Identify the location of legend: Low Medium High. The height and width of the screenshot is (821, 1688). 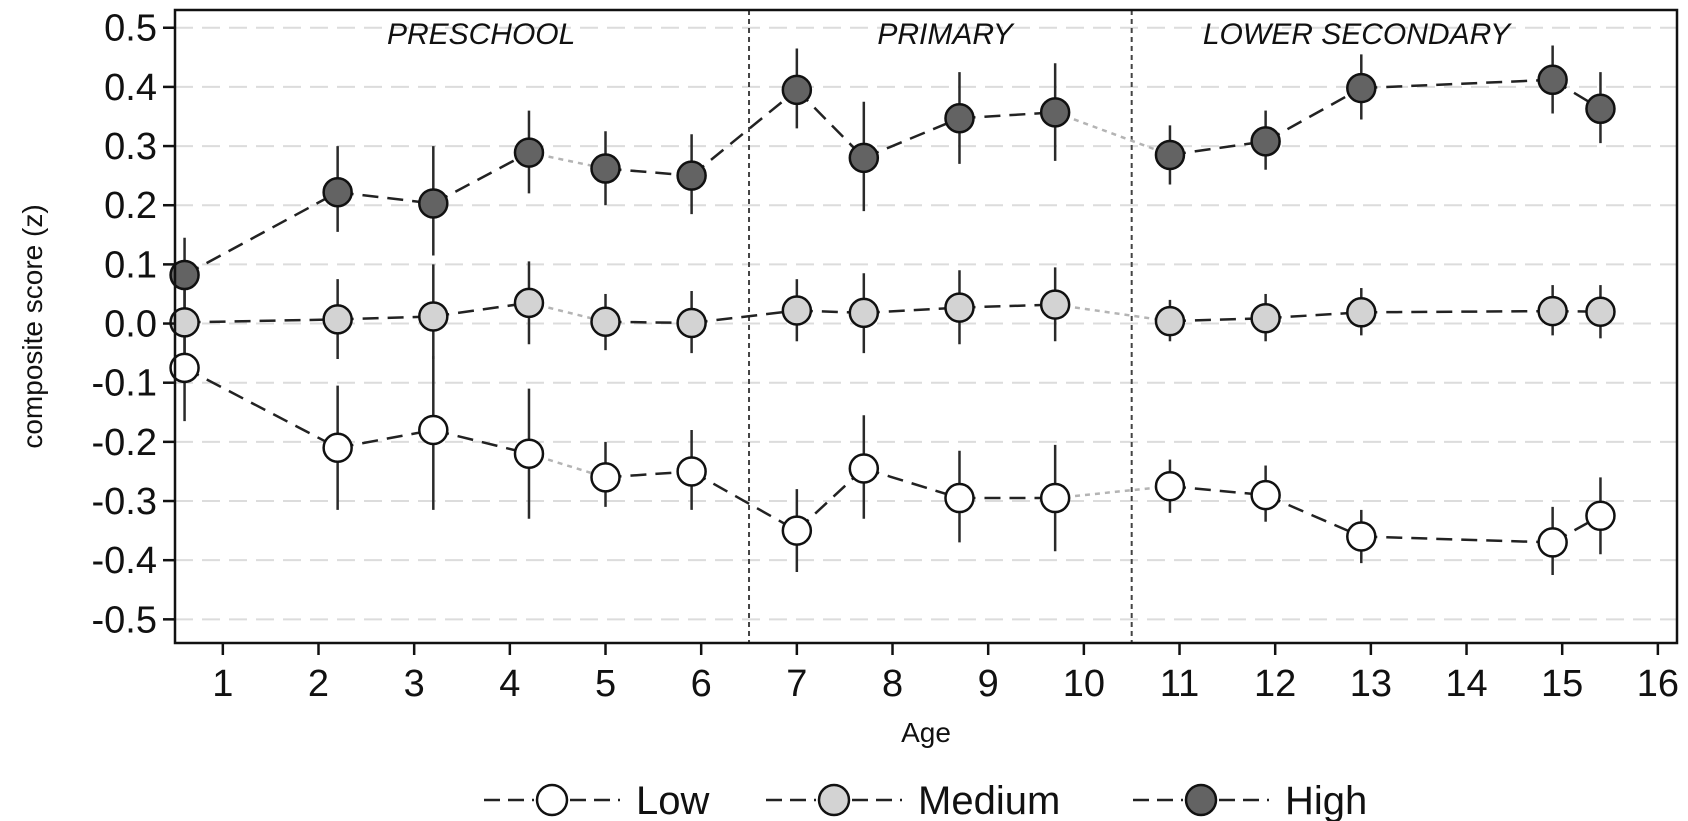
(925, 800).